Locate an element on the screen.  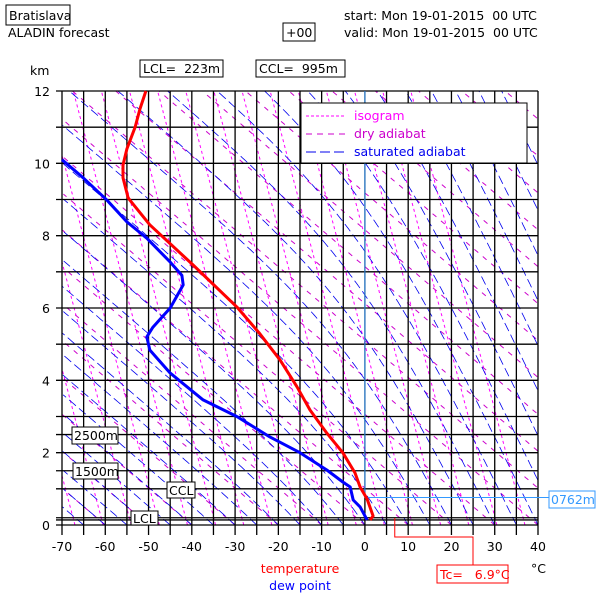
h1500-label: 1500m is located at coordinates (97, 471).